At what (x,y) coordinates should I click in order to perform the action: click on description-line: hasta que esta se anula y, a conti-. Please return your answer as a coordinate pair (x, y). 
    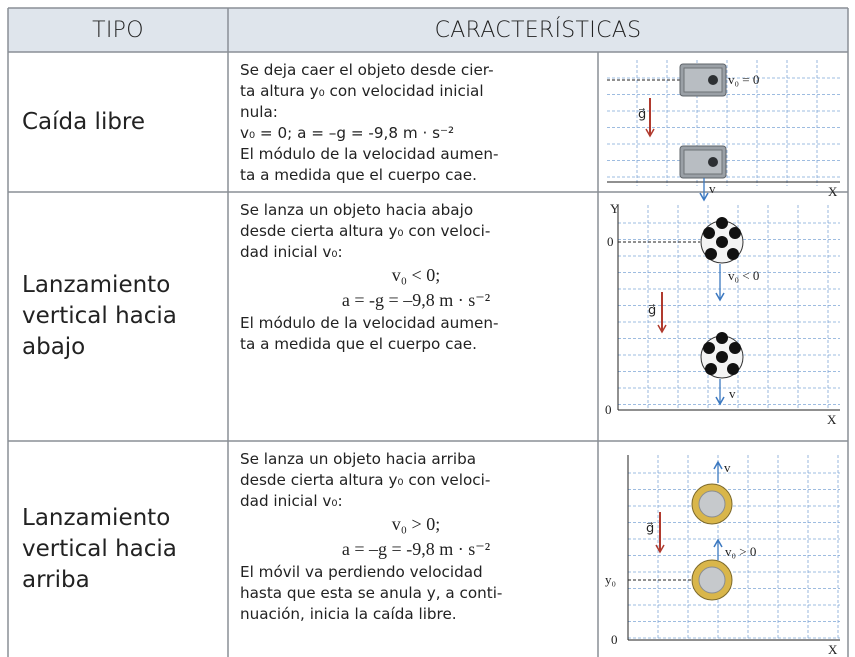
    Looking at the image, I should click on (371, 593).